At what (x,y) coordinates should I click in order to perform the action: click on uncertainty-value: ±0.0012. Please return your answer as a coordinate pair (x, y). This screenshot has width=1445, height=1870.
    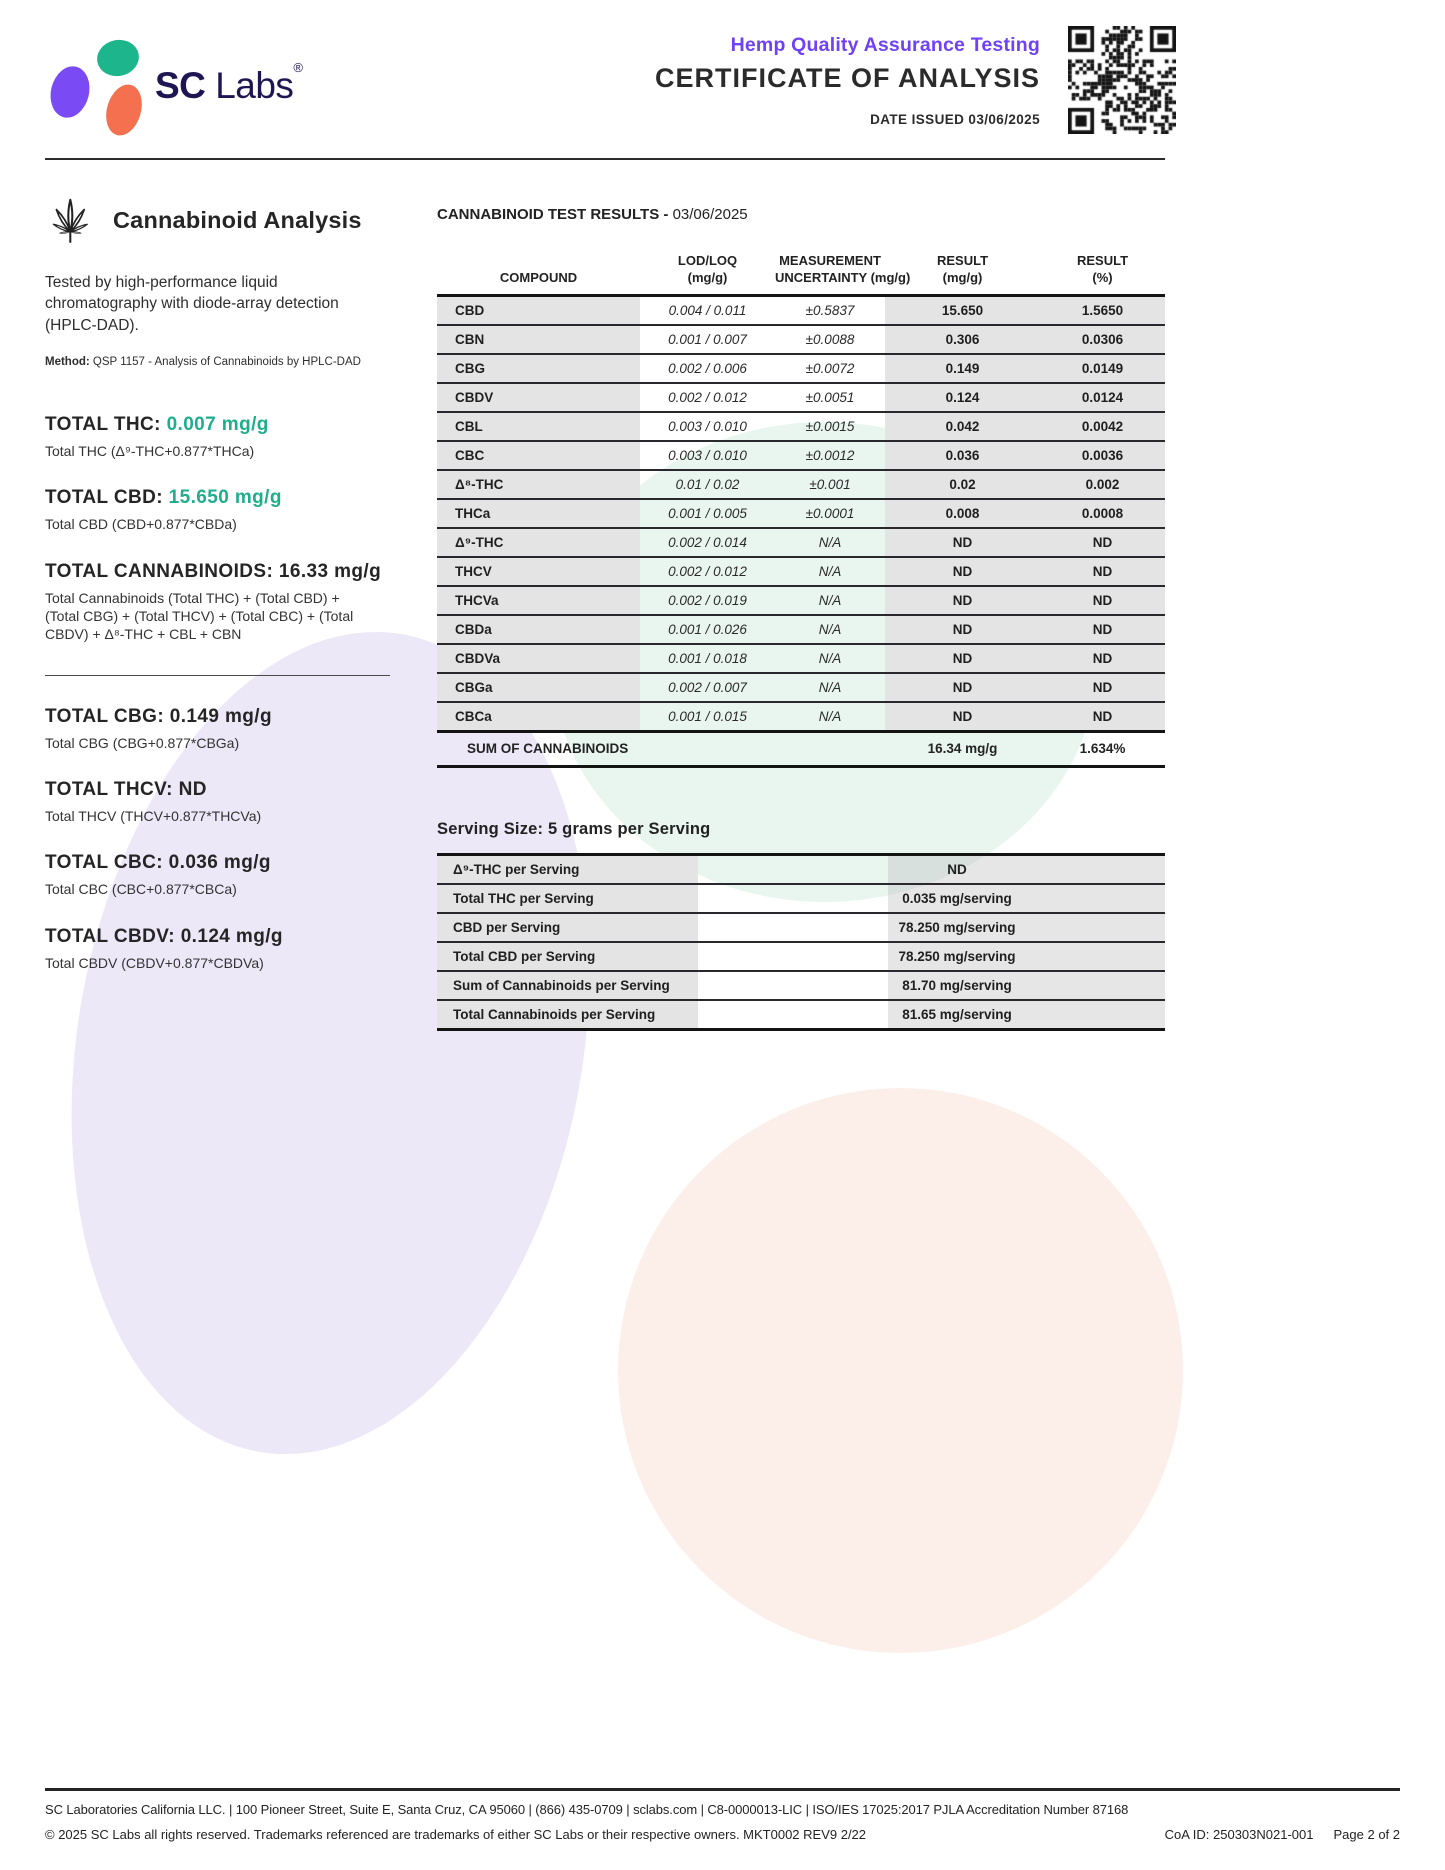
    Looking at the image, I should click on (830, 455).